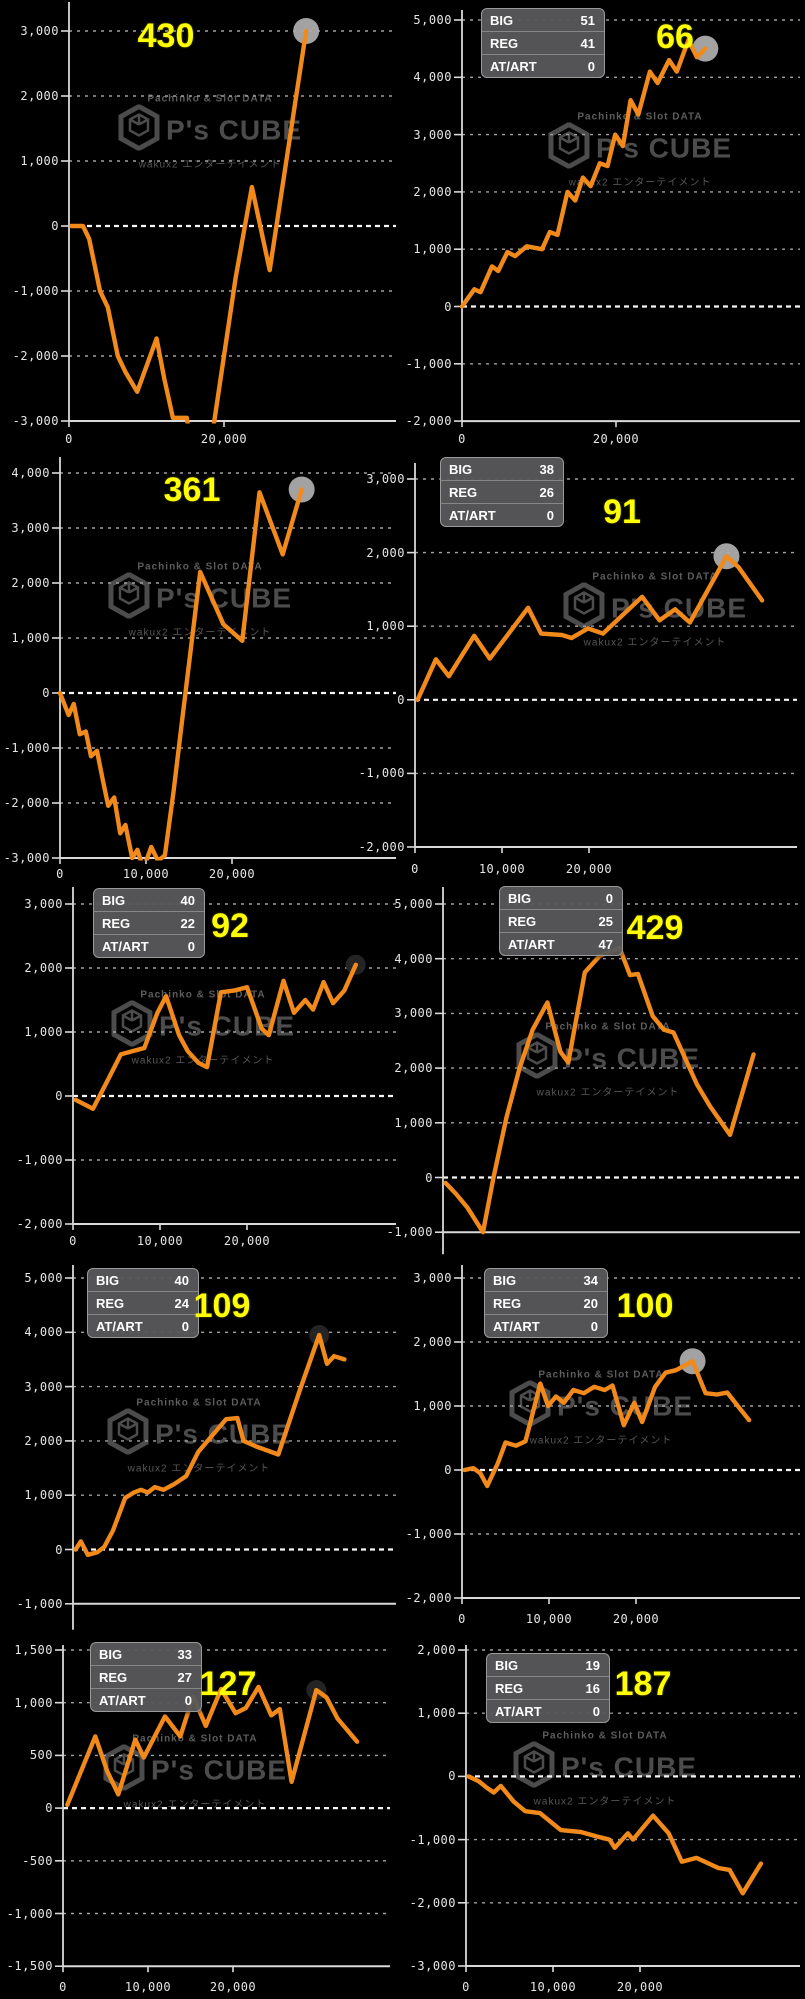 This screenshot has width=805, height=1999. What do you see at coordinates (181, 1303) in the screenshot?
I see `stat-value-reg: 24` at bounding box center [181, 1303].